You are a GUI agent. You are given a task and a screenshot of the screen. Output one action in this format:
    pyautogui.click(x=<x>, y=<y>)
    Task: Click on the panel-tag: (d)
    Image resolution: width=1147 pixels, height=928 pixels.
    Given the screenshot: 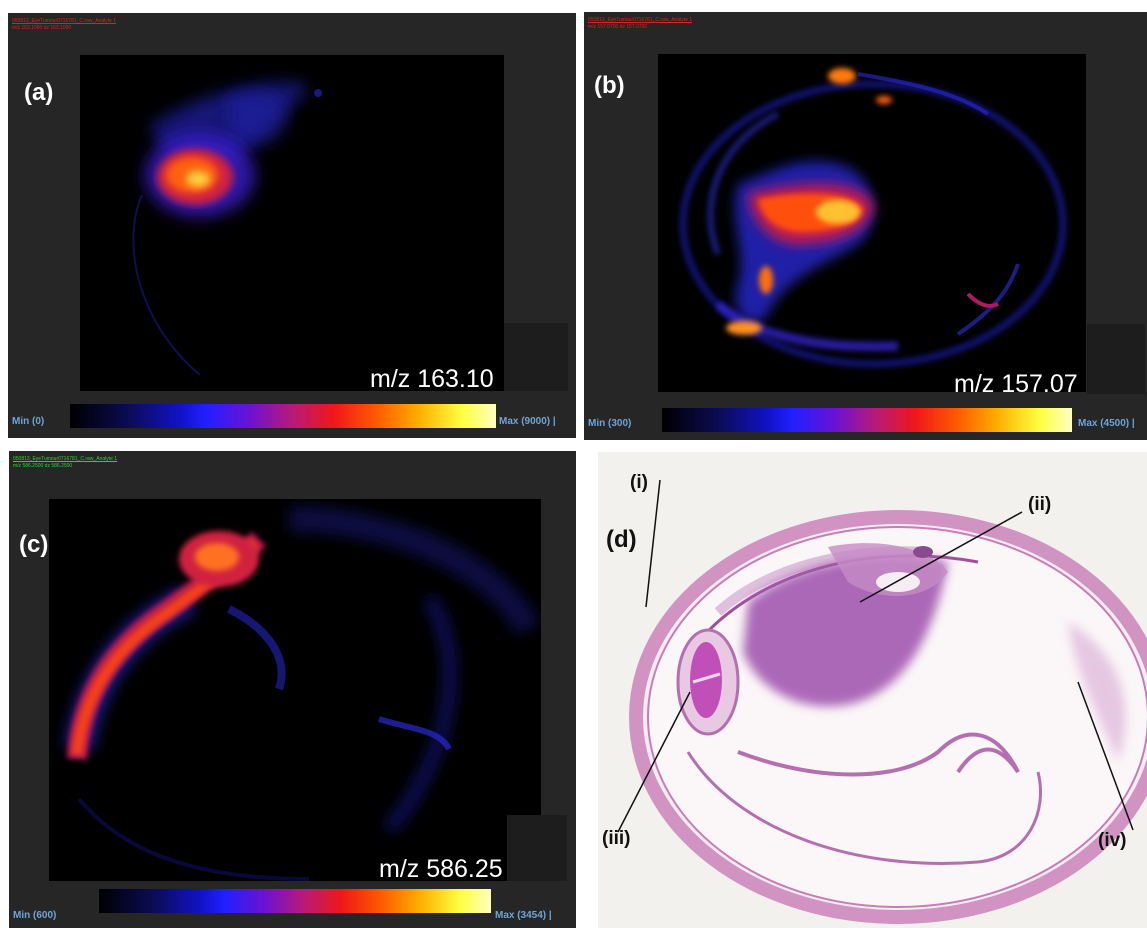 What is the action you would take?
    pyautogui.click(x=621, y=539)
    